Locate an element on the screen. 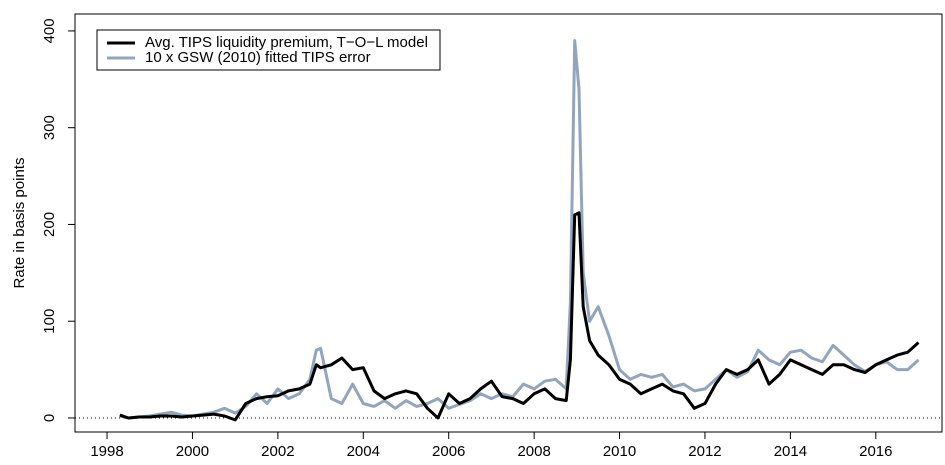  x-tick-label: 2010 is located at coordinates (619, 451).